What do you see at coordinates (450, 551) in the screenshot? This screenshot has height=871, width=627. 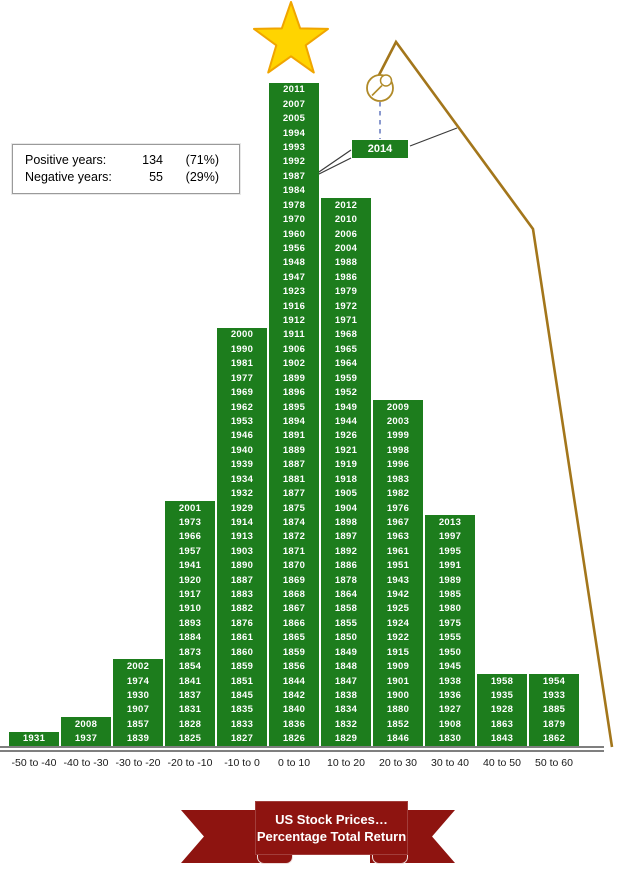 I see `year-cell: 1995` at bounding box center [450, 551].